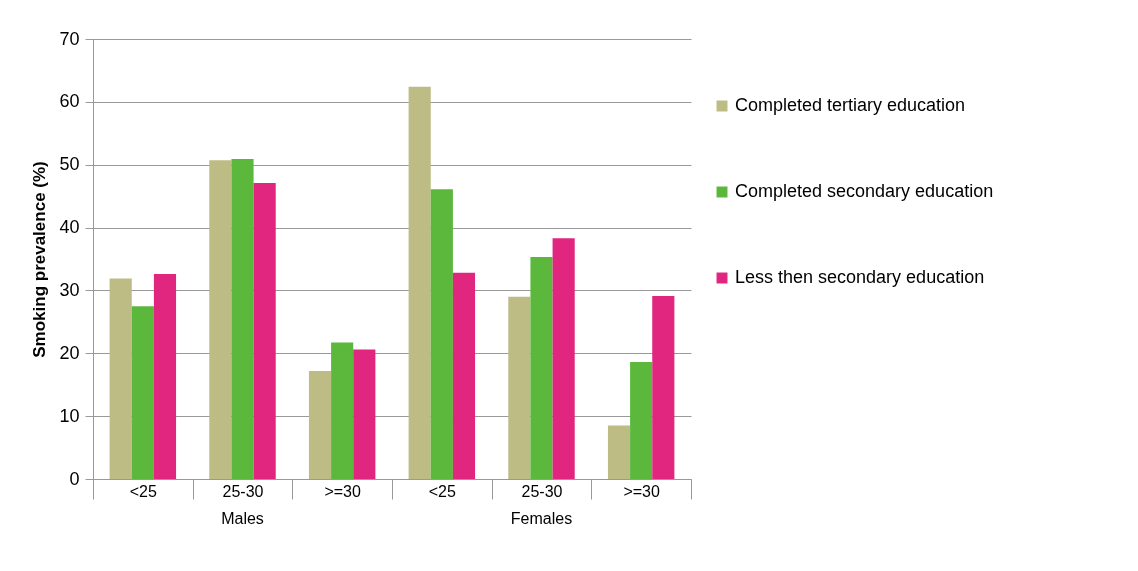 The height and width of the screenshot is (571, 1138). I want to click on legend-label: Completed tertiary education, so click(850, 105).